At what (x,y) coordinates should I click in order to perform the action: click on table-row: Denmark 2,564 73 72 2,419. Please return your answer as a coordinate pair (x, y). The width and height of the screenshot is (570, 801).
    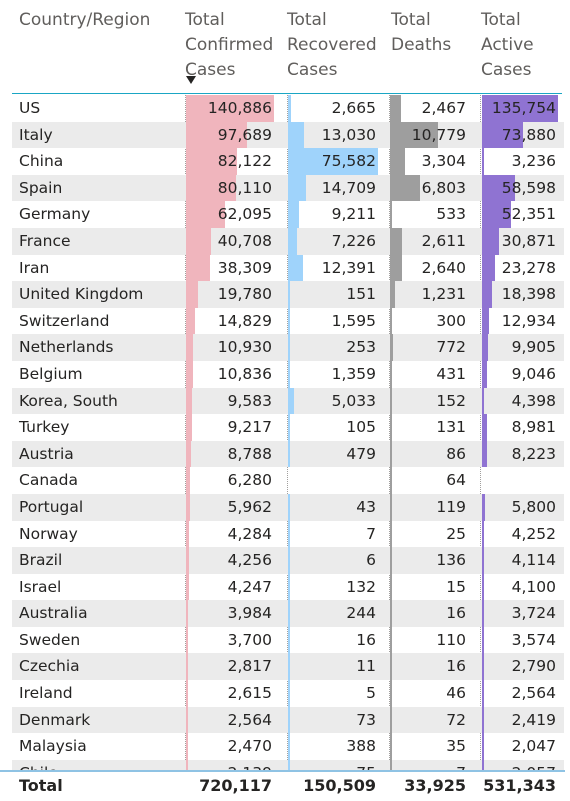
    Looking at the image, I should click on (288, 720).